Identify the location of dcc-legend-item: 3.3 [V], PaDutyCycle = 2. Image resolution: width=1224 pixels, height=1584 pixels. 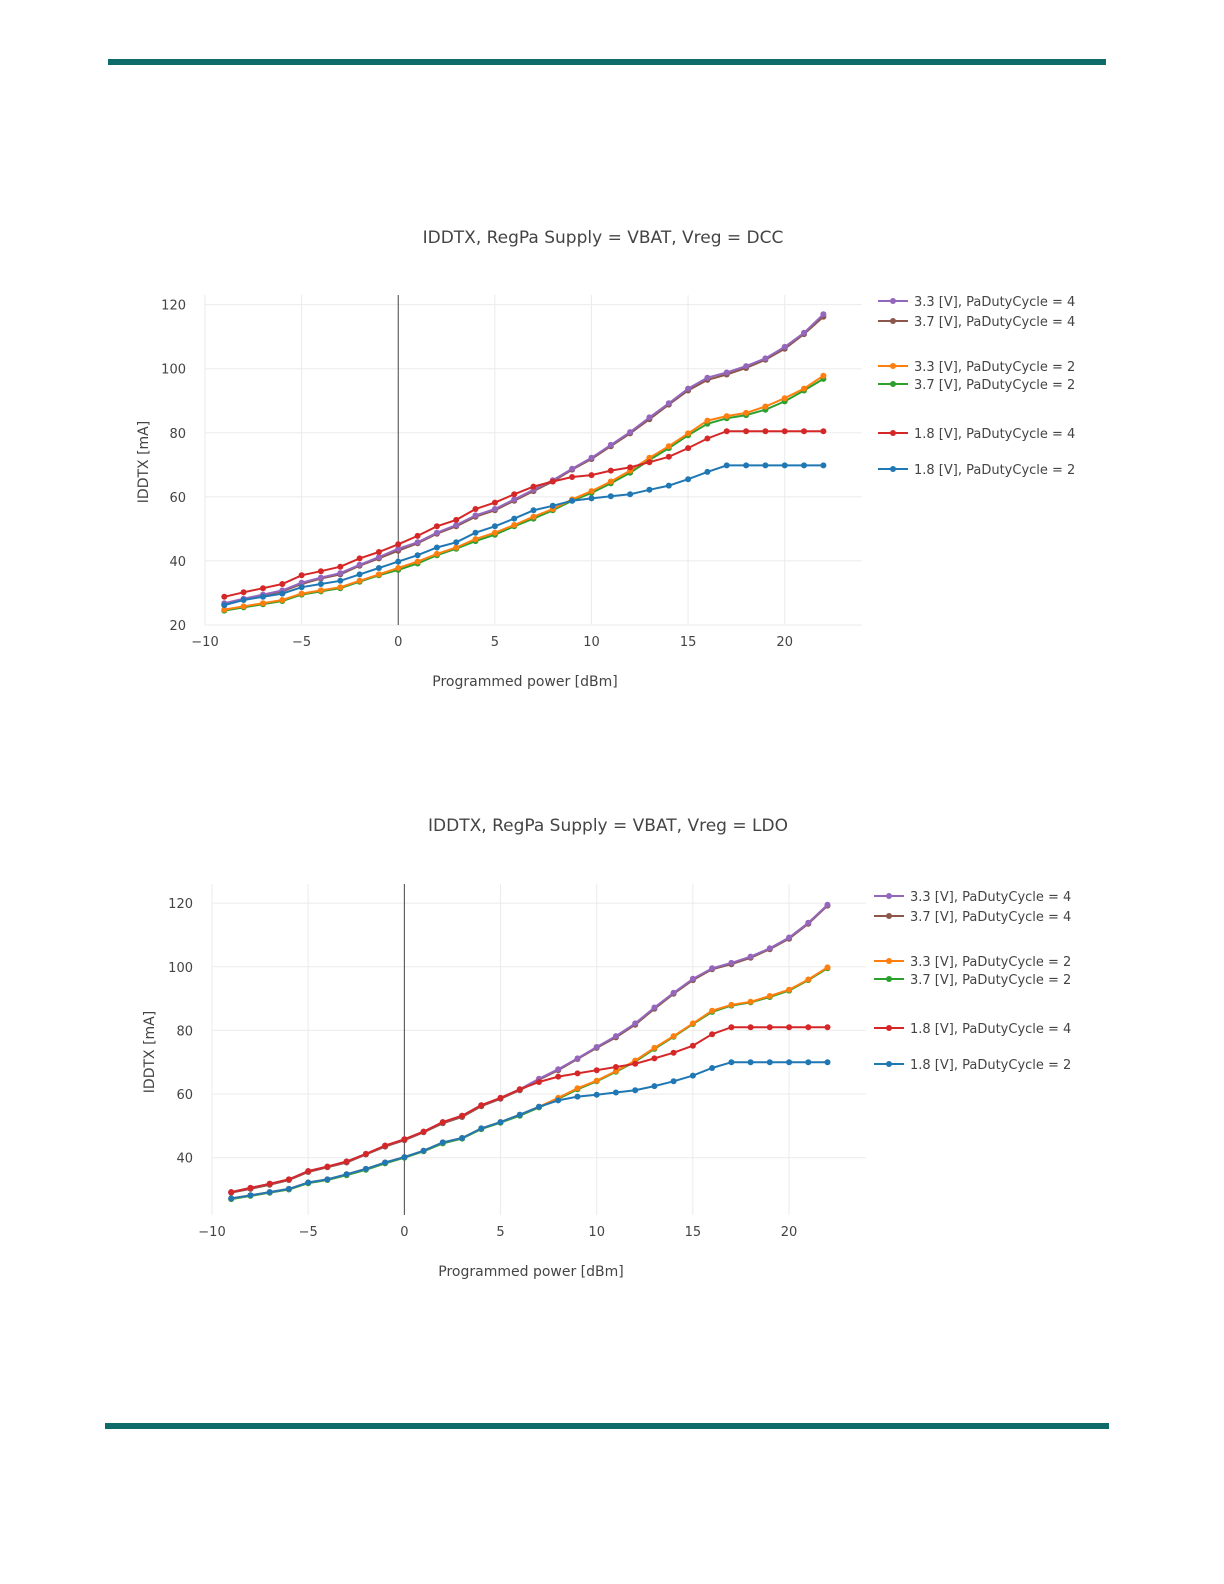
(976, 367).